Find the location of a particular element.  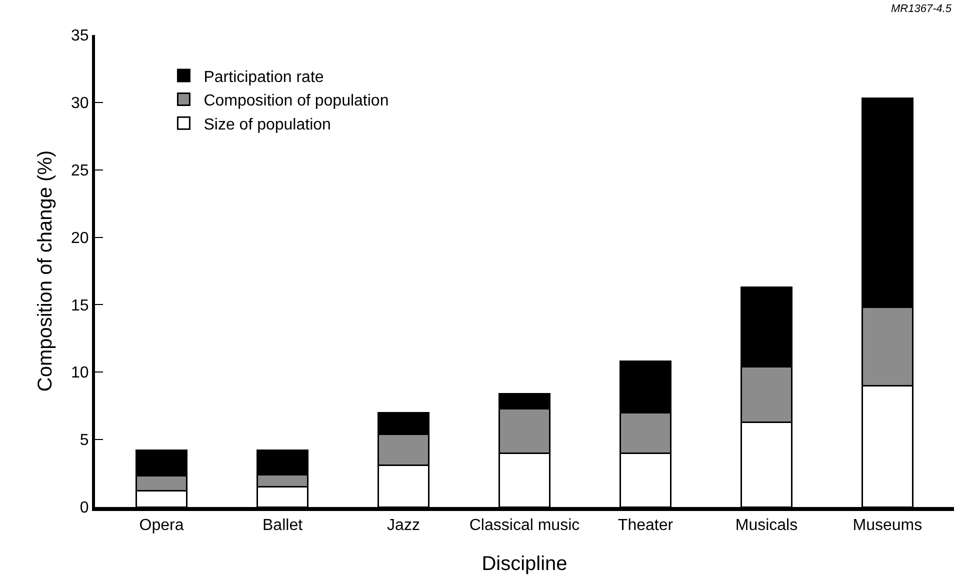

y-tick-label: 10 is located at coordinates (80, 373).